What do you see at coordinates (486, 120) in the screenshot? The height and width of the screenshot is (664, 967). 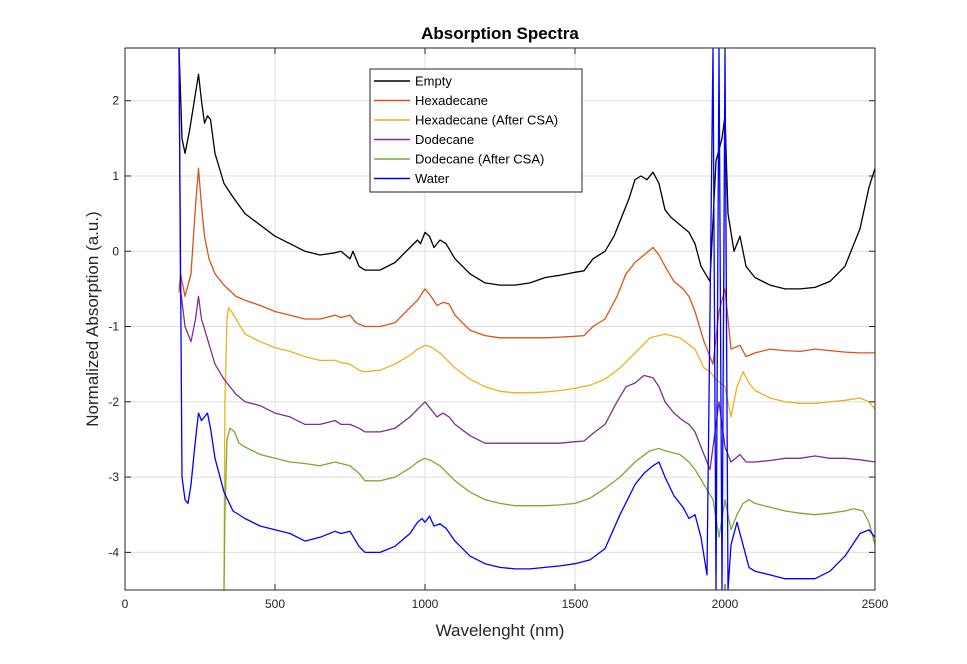 I see `legend-entry-2: Hexadecane (After CSA)` at bounding box center [486, 120].